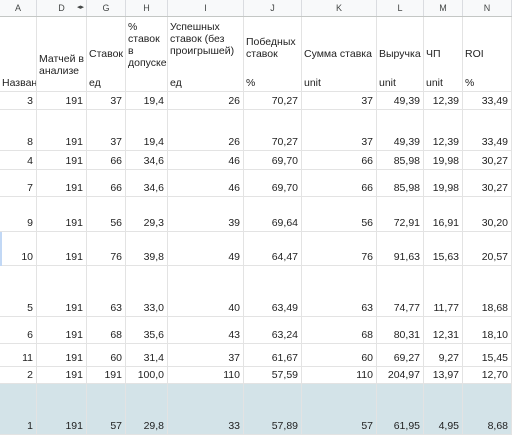 The image size is (512, 435). What do you see at coordinates (106, 355) in the screenshot?
I see `cell-g: 60` at bounding box center [106, 355].